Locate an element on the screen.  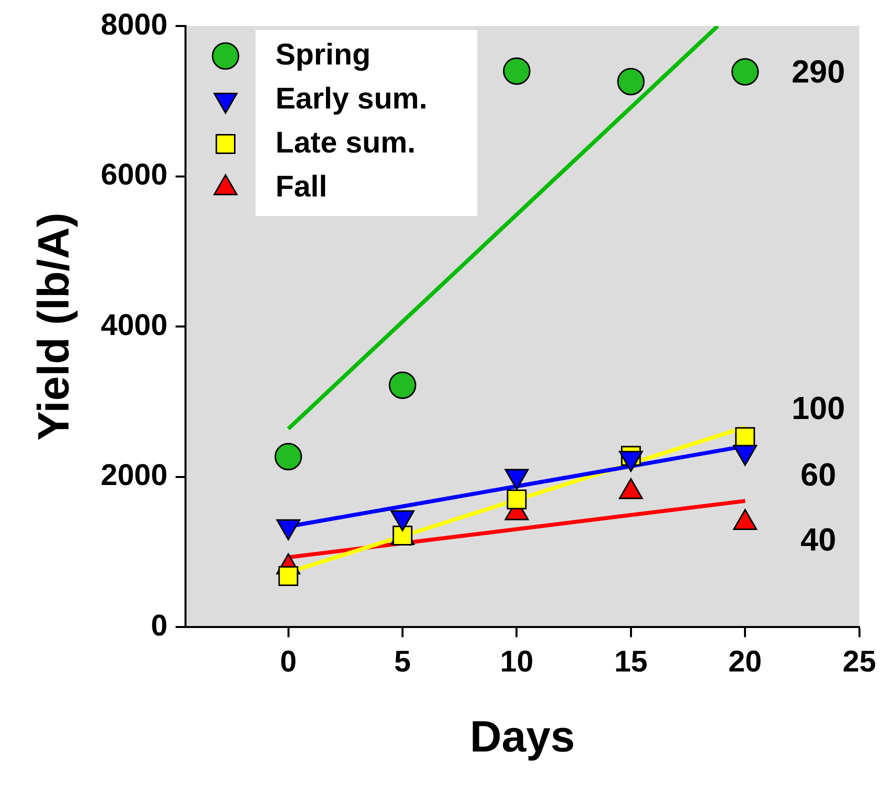
y-tick-label: 8000 is located at coordinates (134, 25).